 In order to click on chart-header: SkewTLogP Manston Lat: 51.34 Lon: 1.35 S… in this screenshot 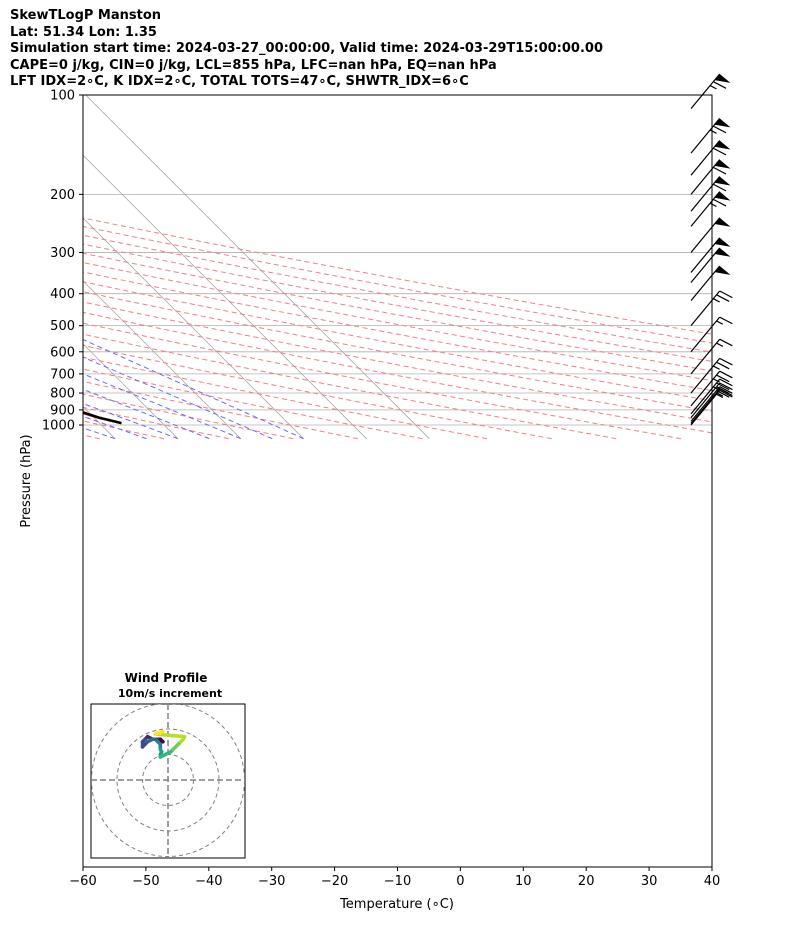, I will do `click(400, 49)`.